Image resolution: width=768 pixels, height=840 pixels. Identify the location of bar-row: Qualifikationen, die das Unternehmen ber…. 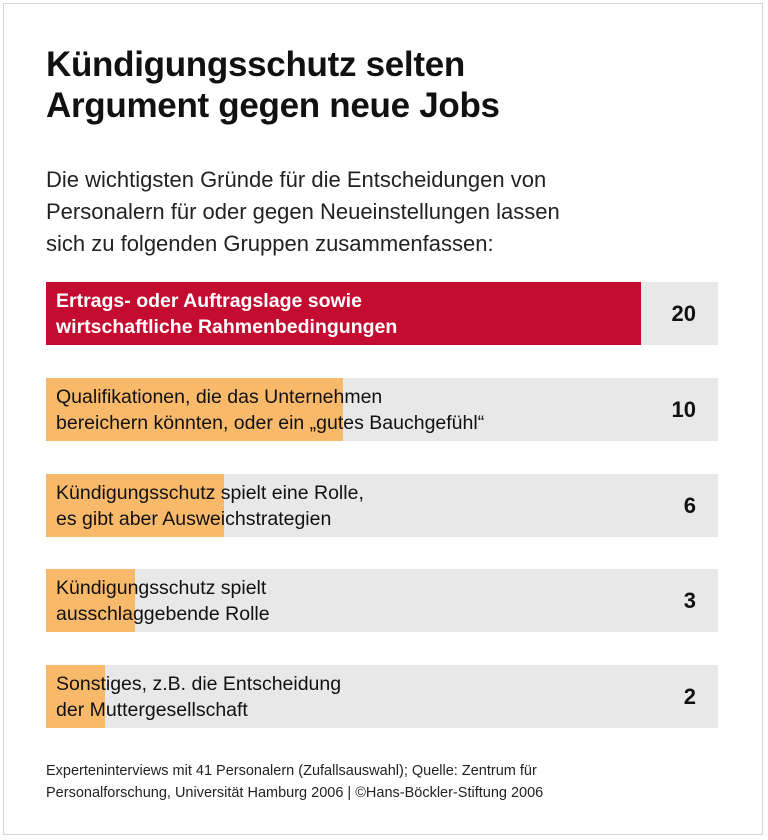
(382, 409).